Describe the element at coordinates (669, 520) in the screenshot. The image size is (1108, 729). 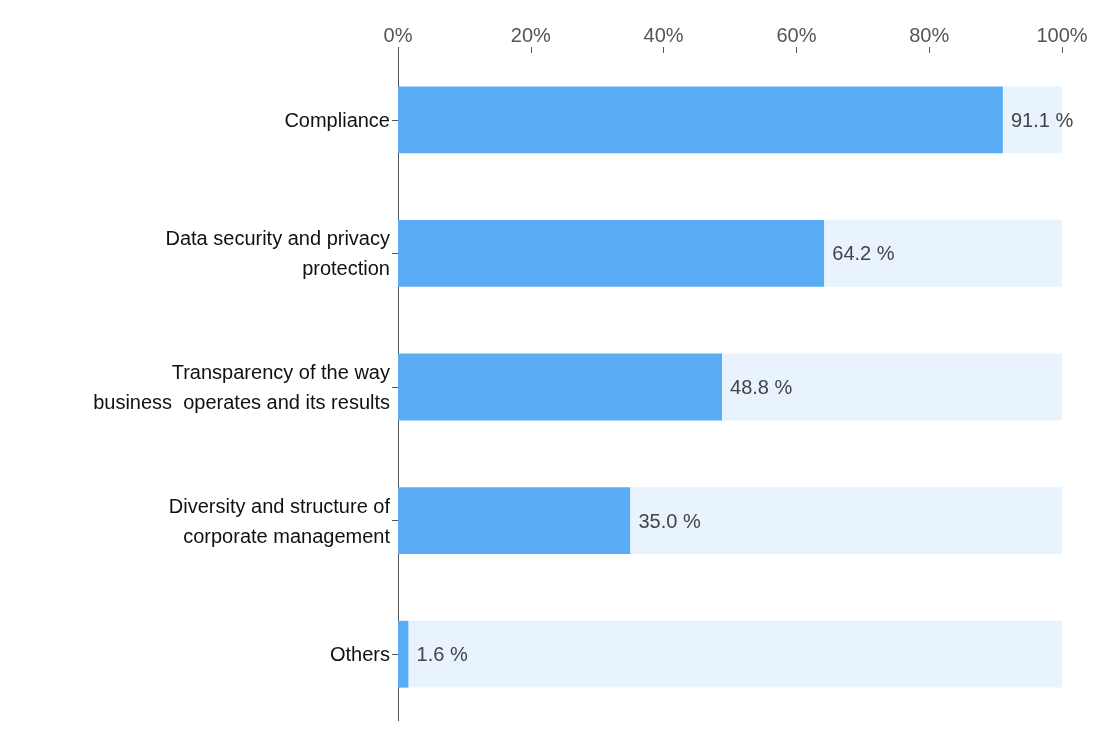
I see `data-label: 35.0 %` at that location.